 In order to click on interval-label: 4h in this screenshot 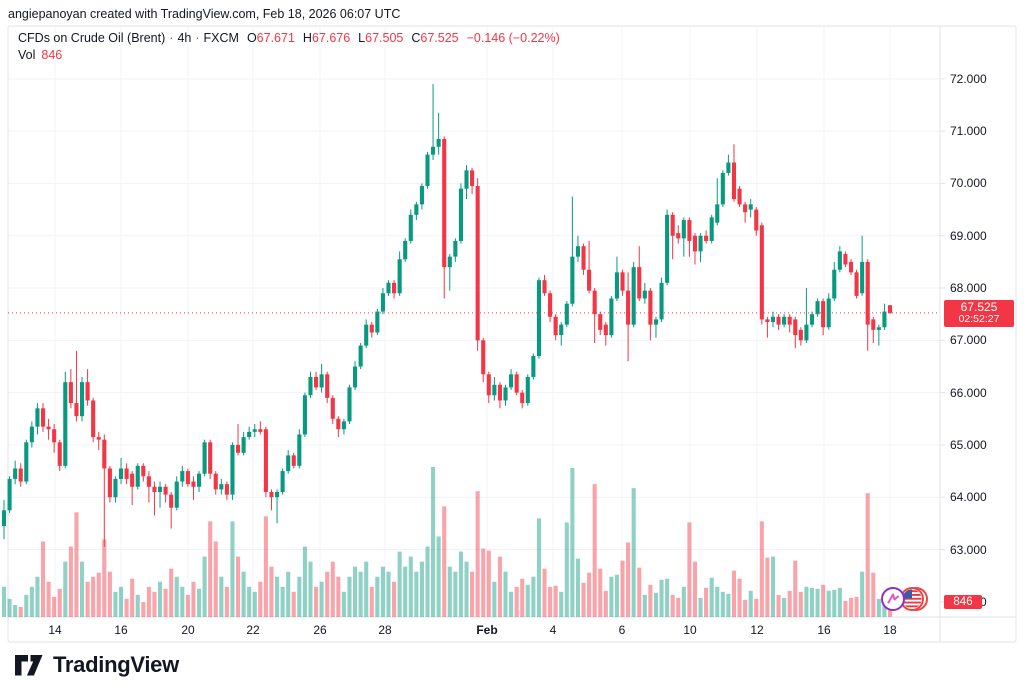, I will do `click(184, 38)`.